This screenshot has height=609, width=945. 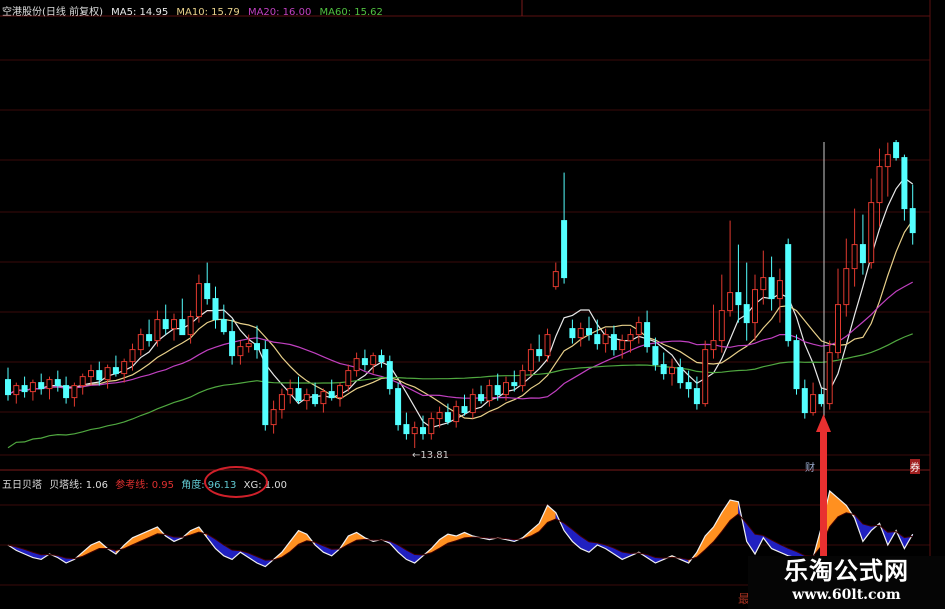 What do you see at coordinates (842, 507) in the screenshot?
I see `indicator-fill` at bounding box center [842, 507].